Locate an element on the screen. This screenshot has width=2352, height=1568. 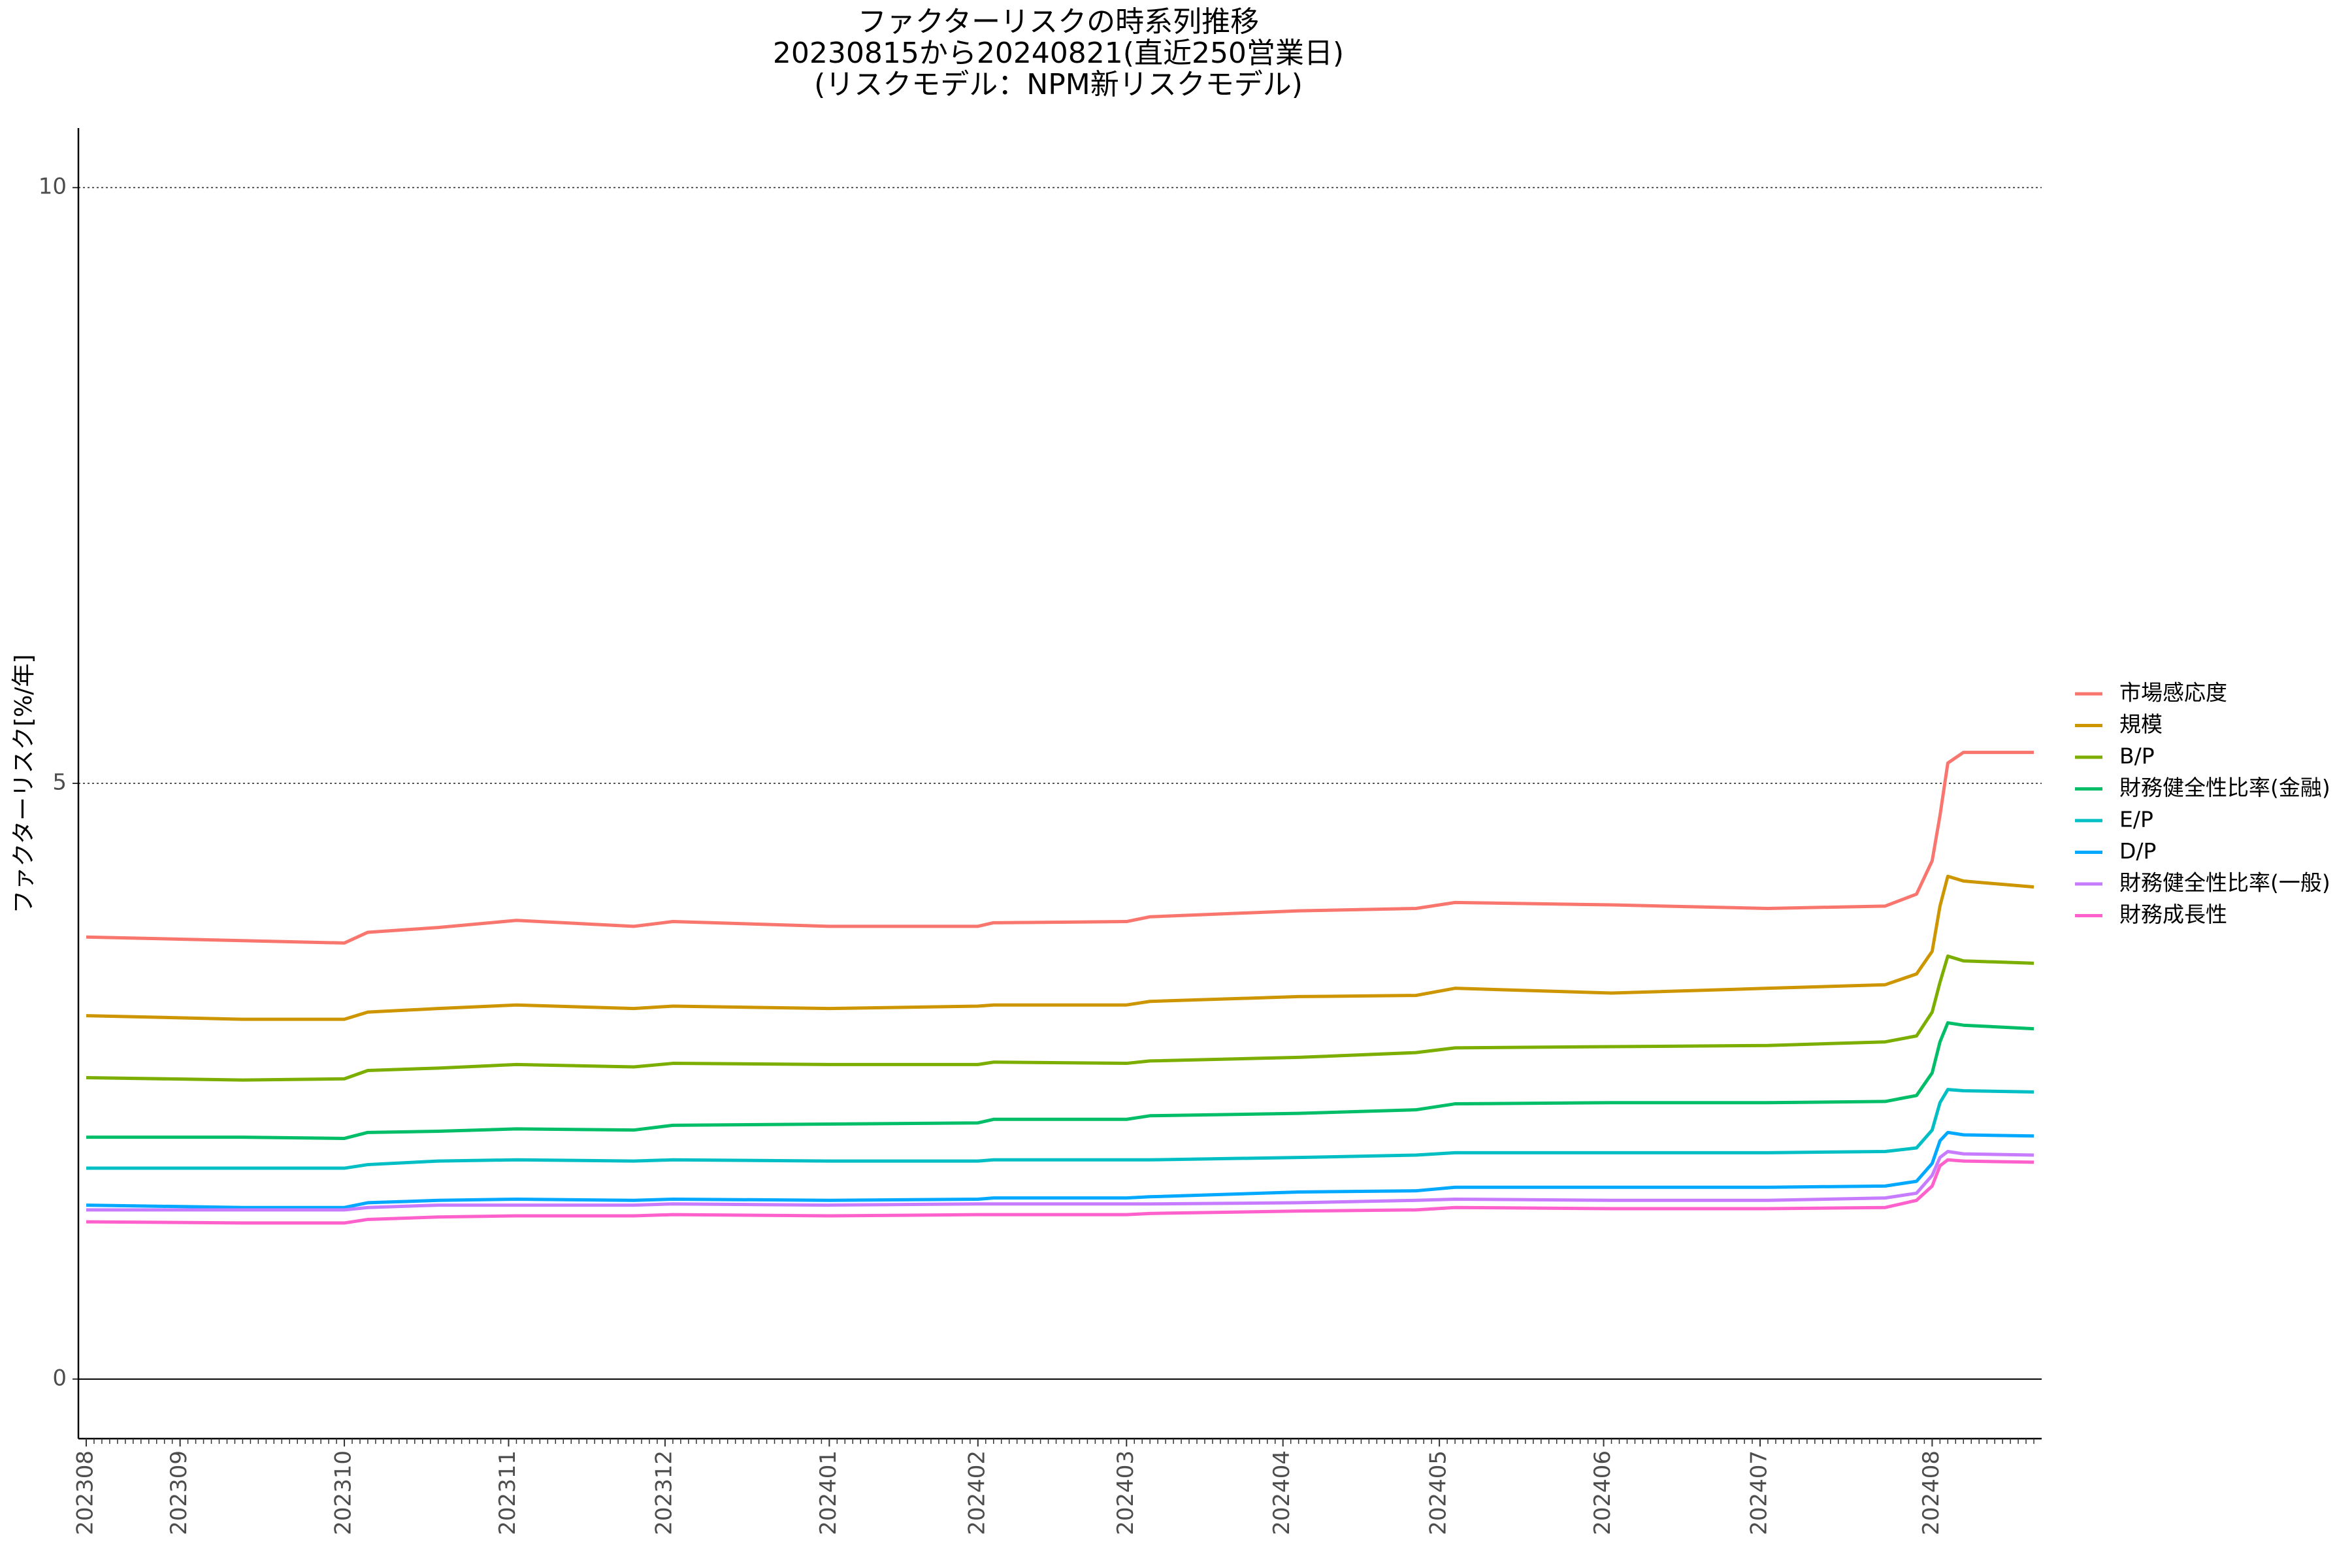
legend-label: D/P is located at coordinates (2137, 851).